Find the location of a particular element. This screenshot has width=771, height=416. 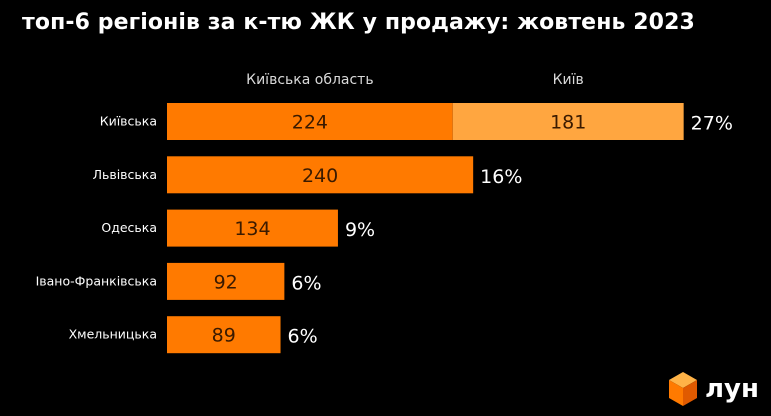

share-label: 27% is located at coordinates (712, 124).